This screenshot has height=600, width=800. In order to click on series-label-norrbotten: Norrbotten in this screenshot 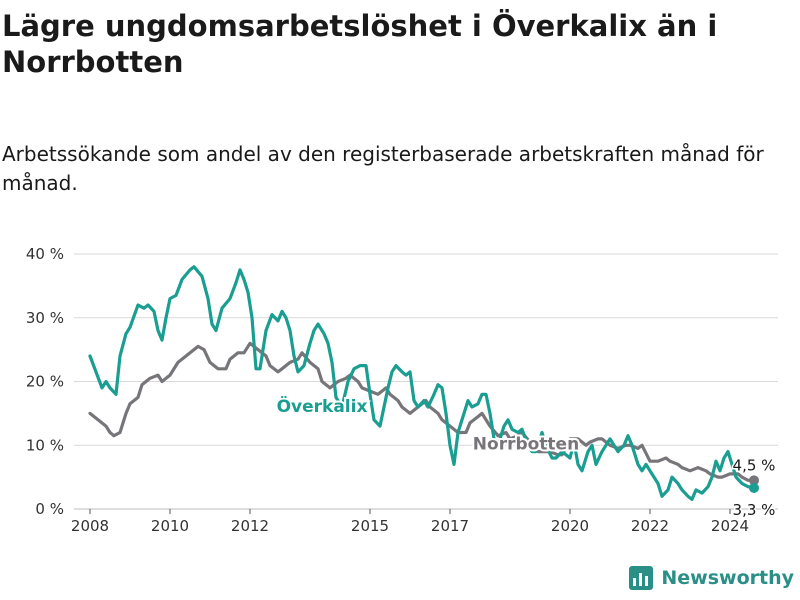, I will do `click(526, 445)`.